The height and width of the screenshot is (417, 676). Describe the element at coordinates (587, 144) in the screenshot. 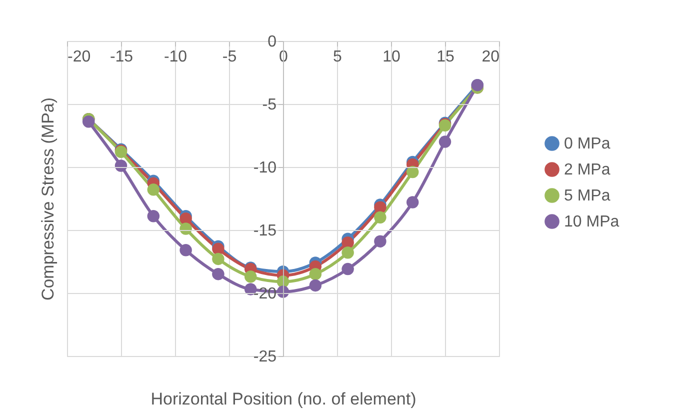

I see `legend-label: 0 MPa` at that location.